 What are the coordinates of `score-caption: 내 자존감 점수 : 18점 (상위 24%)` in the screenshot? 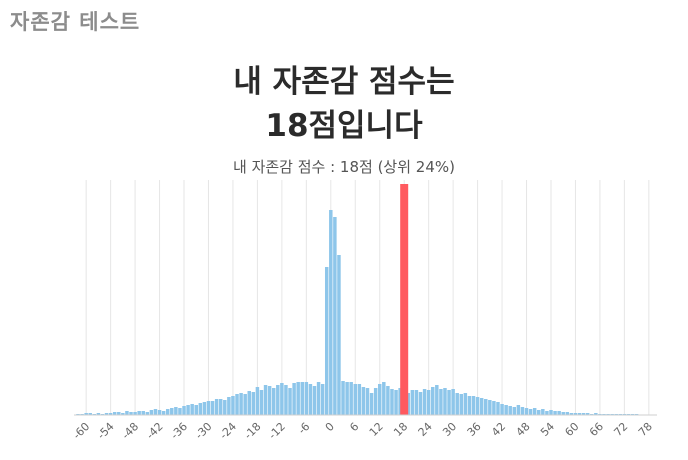 It's located at (344, 167).